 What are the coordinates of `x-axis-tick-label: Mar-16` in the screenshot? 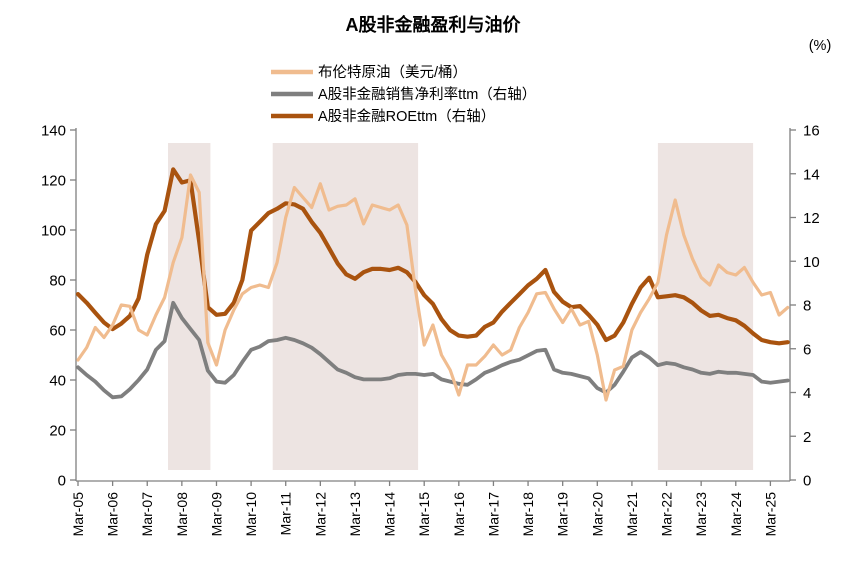 It's located at (459, 514).